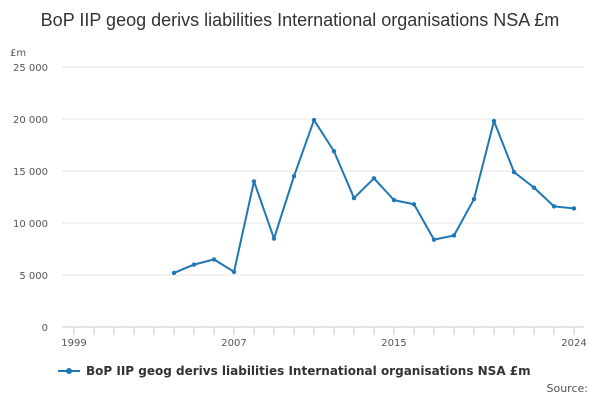  Describe the element at coordinates (567, 388) in the screenshot. I see `source-label: Source:` at that location.